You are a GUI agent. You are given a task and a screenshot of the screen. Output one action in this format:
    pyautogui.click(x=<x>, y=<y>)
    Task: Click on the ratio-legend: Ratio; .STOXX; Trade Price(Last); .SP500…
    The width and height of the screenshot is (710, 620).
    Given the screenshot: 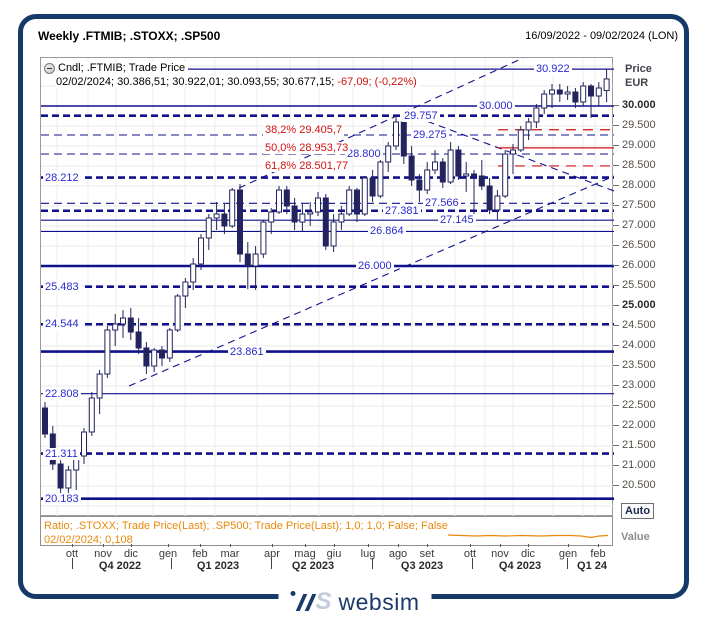 What is the action you would take?
    pyautogui.click(x=246, y=526)
    